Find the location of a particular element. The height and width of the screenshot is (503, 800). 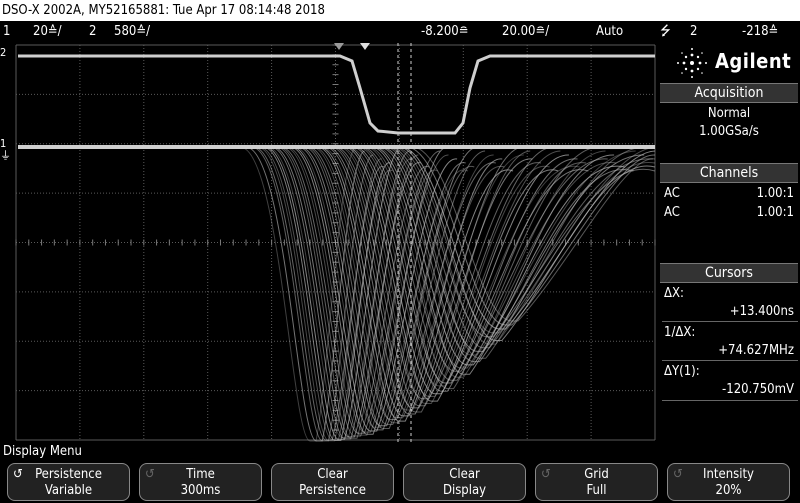

softkey-label-3: Clear is located at coordinates (332, 474).